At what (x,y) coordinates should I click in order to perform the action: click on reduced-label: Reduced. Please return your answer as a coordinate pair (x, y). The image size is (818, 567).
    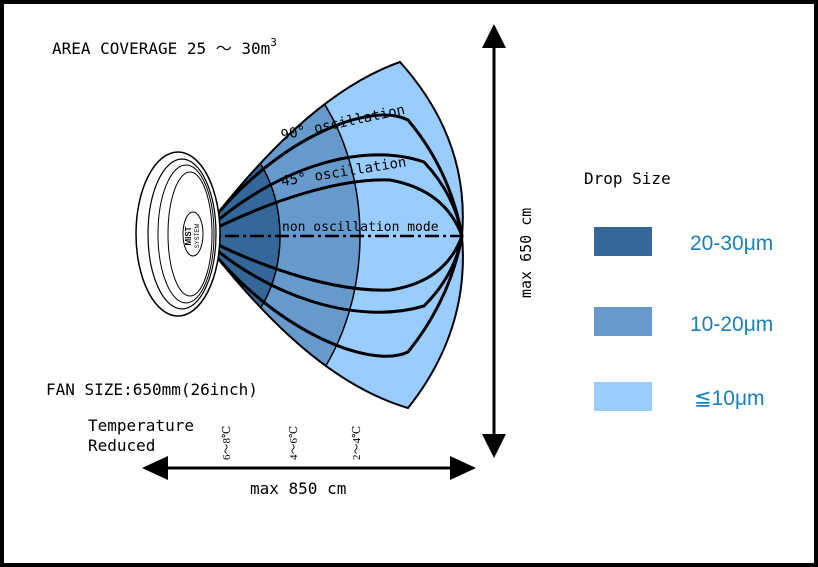
    Looking at the image, I should click on (121, 445).